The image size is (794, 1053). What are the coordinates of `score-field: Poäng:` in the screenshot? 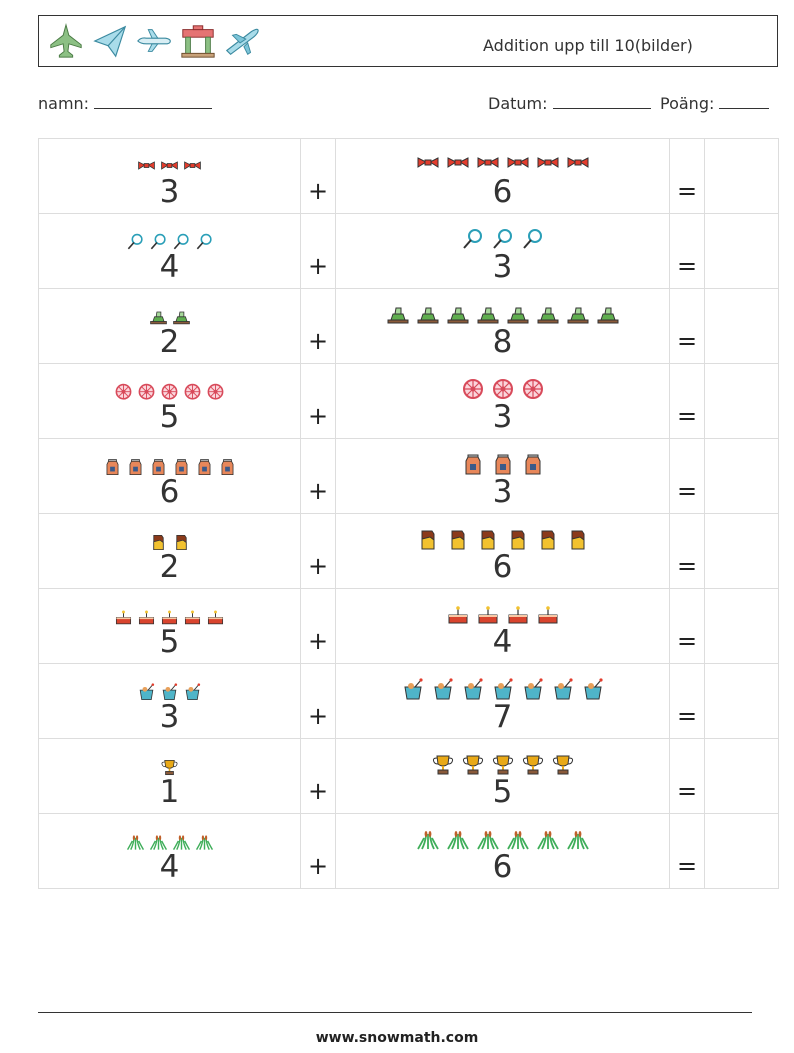 It's located at (715, 103).